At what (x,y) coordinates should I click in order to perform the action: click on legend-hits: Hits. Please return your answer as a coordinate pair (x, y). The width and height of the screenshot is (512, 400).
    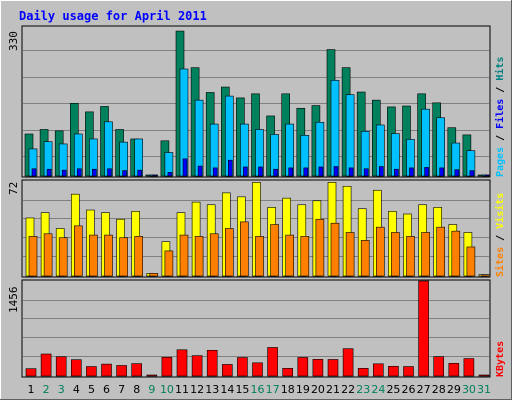
    Looking at the image, I should click on (500, 69).